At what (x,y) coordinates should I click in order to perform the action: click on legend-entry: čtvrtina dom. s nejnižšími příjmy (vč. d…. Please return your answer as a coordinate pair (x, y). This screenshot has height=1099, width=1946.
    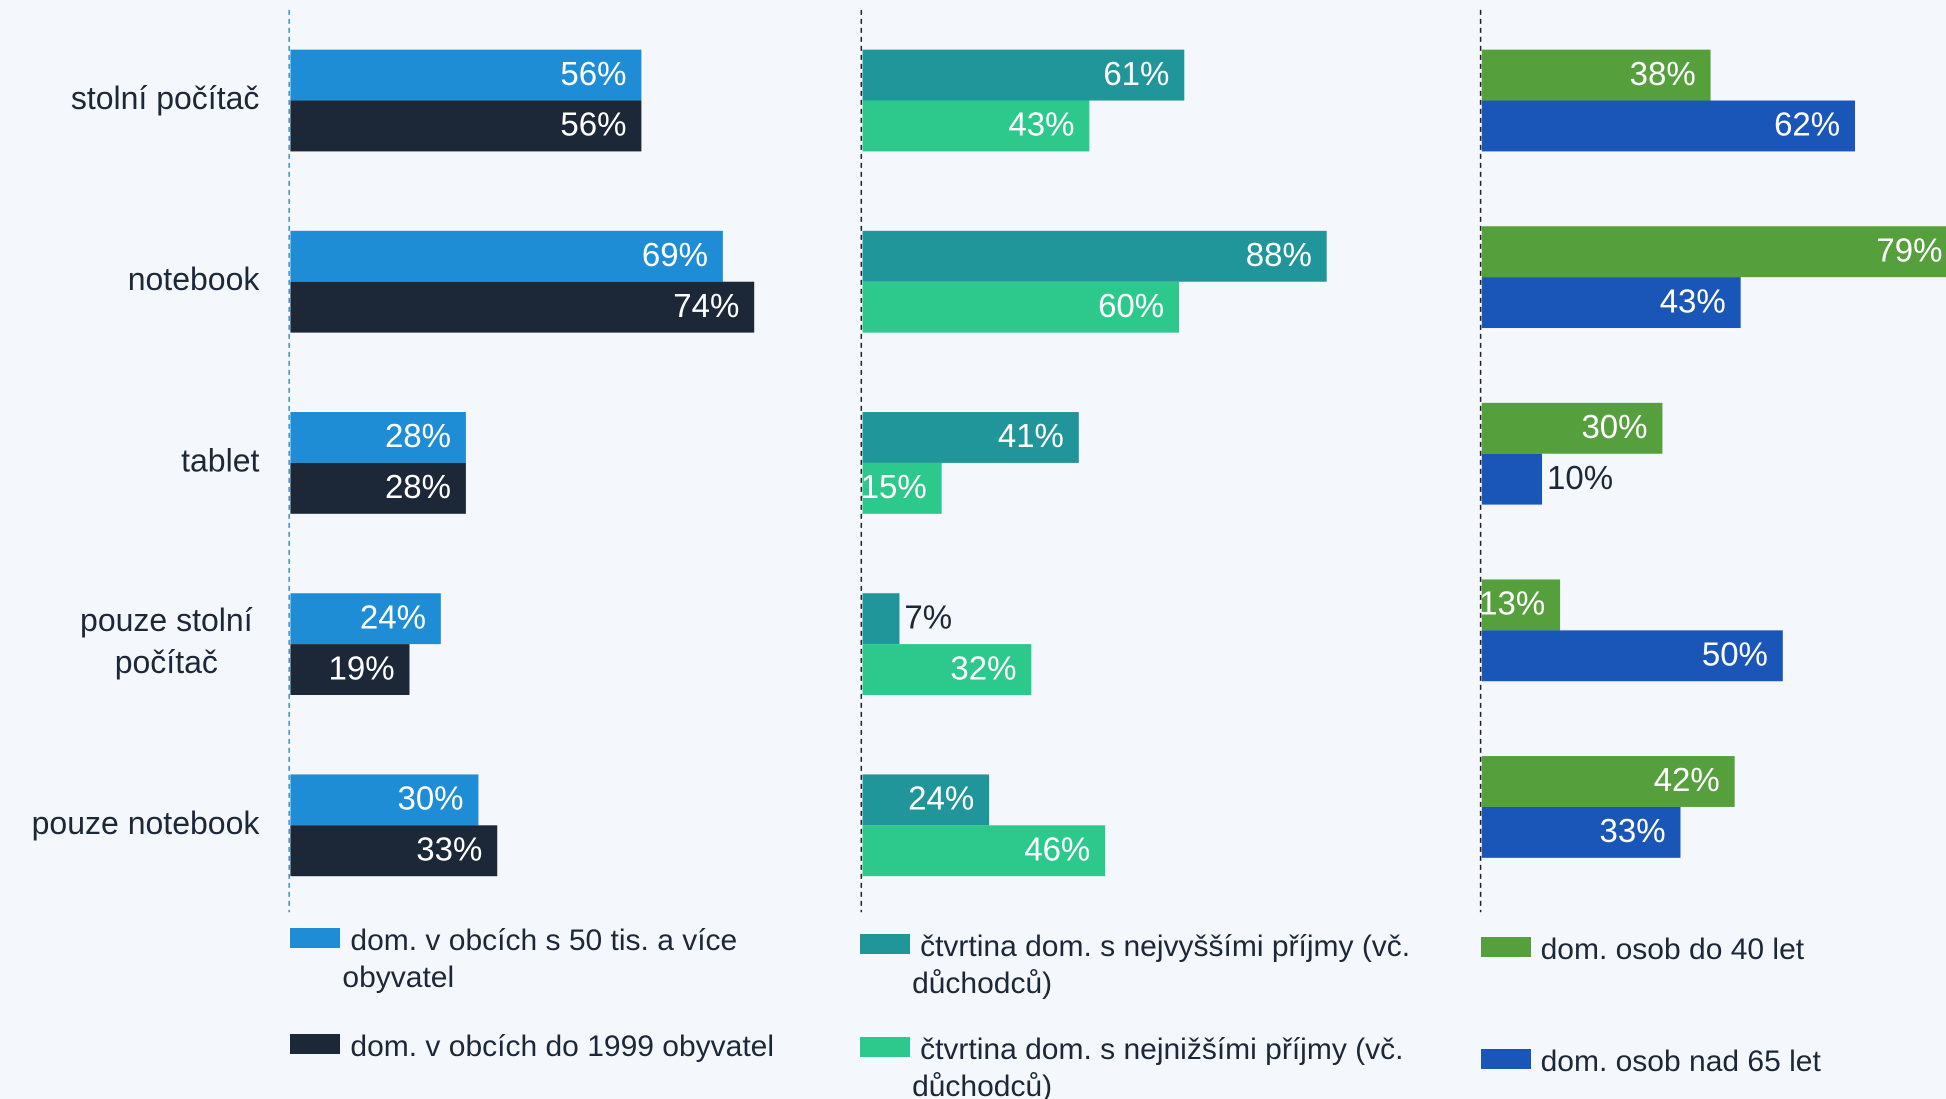
    Looking at the image, I should click on (1159, 1065).